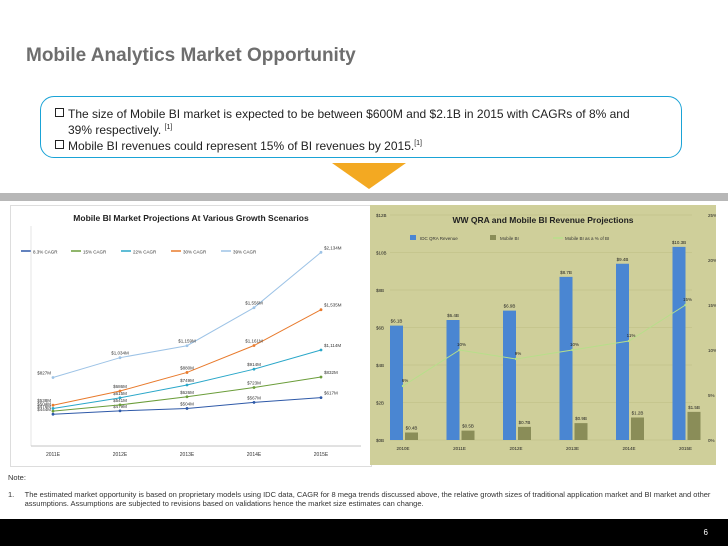 The image size is (728, 546). I want to click on data-label: 9%, so click(518, 353).